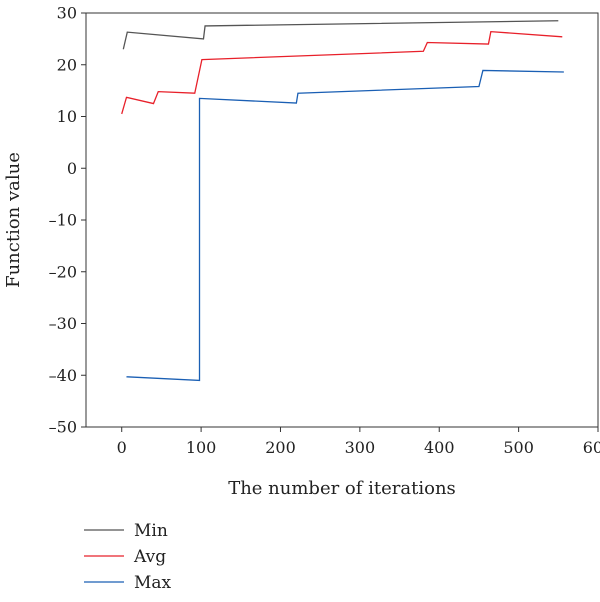 Image resolution: width=600 pixels, height=602 pixels. What do you see at coordinates (128, 557) in the screenshot?
I see `legend: Min Avg Max` at bounding box center [128, 557].